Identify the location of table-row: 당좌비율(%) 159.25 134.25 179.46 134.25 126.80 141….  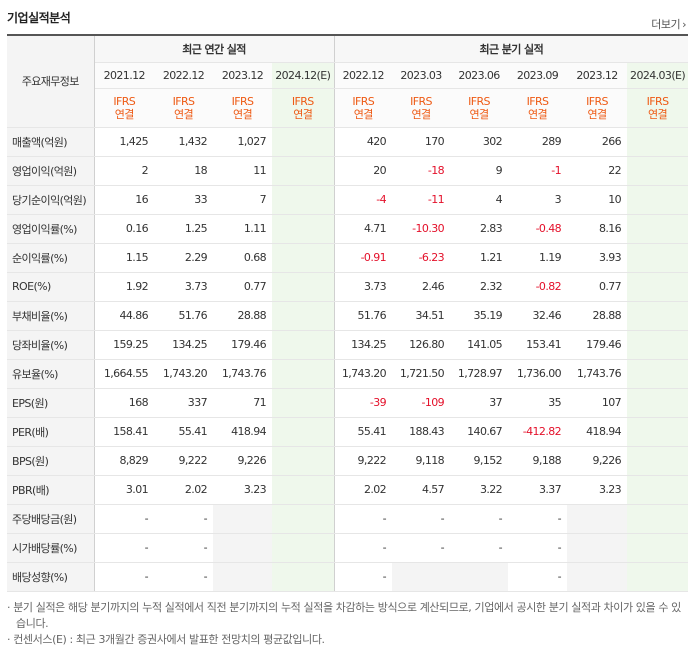
(348, 345).